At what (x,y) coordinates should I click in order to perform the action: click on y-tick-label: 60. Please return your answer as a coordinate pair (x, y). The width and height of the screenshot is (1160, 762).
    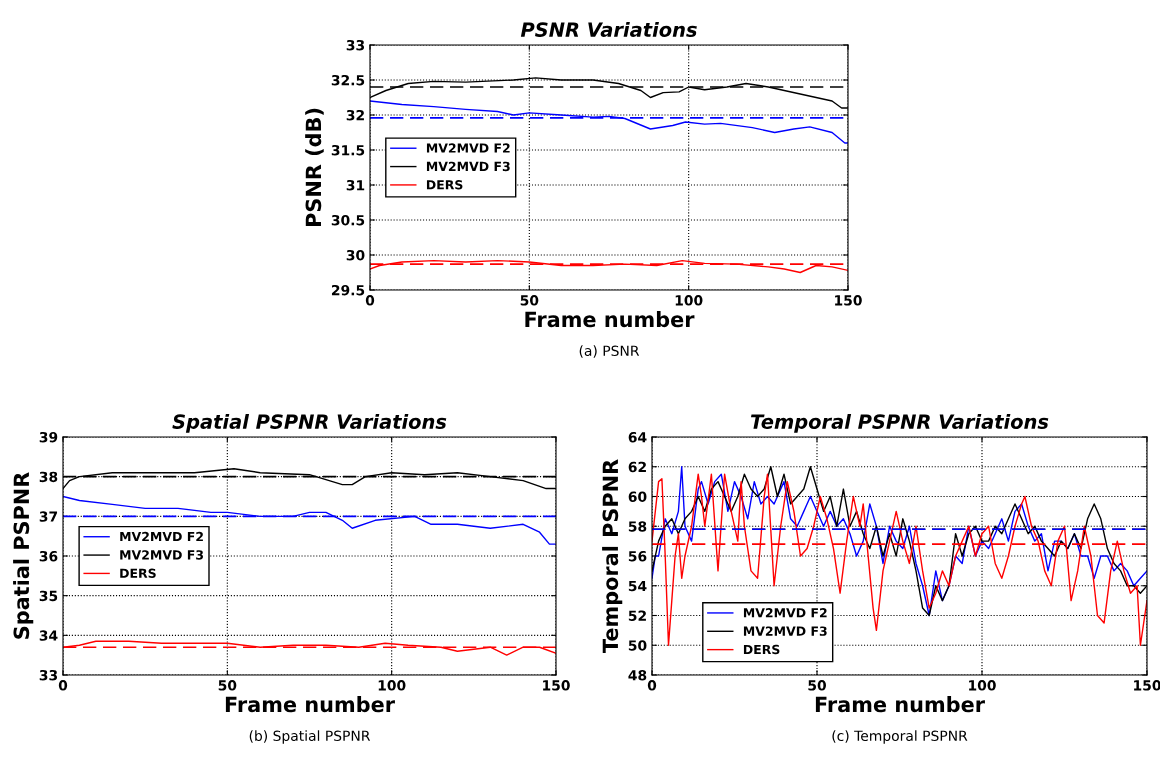
    Looking at the image, I should click on (637, 496).